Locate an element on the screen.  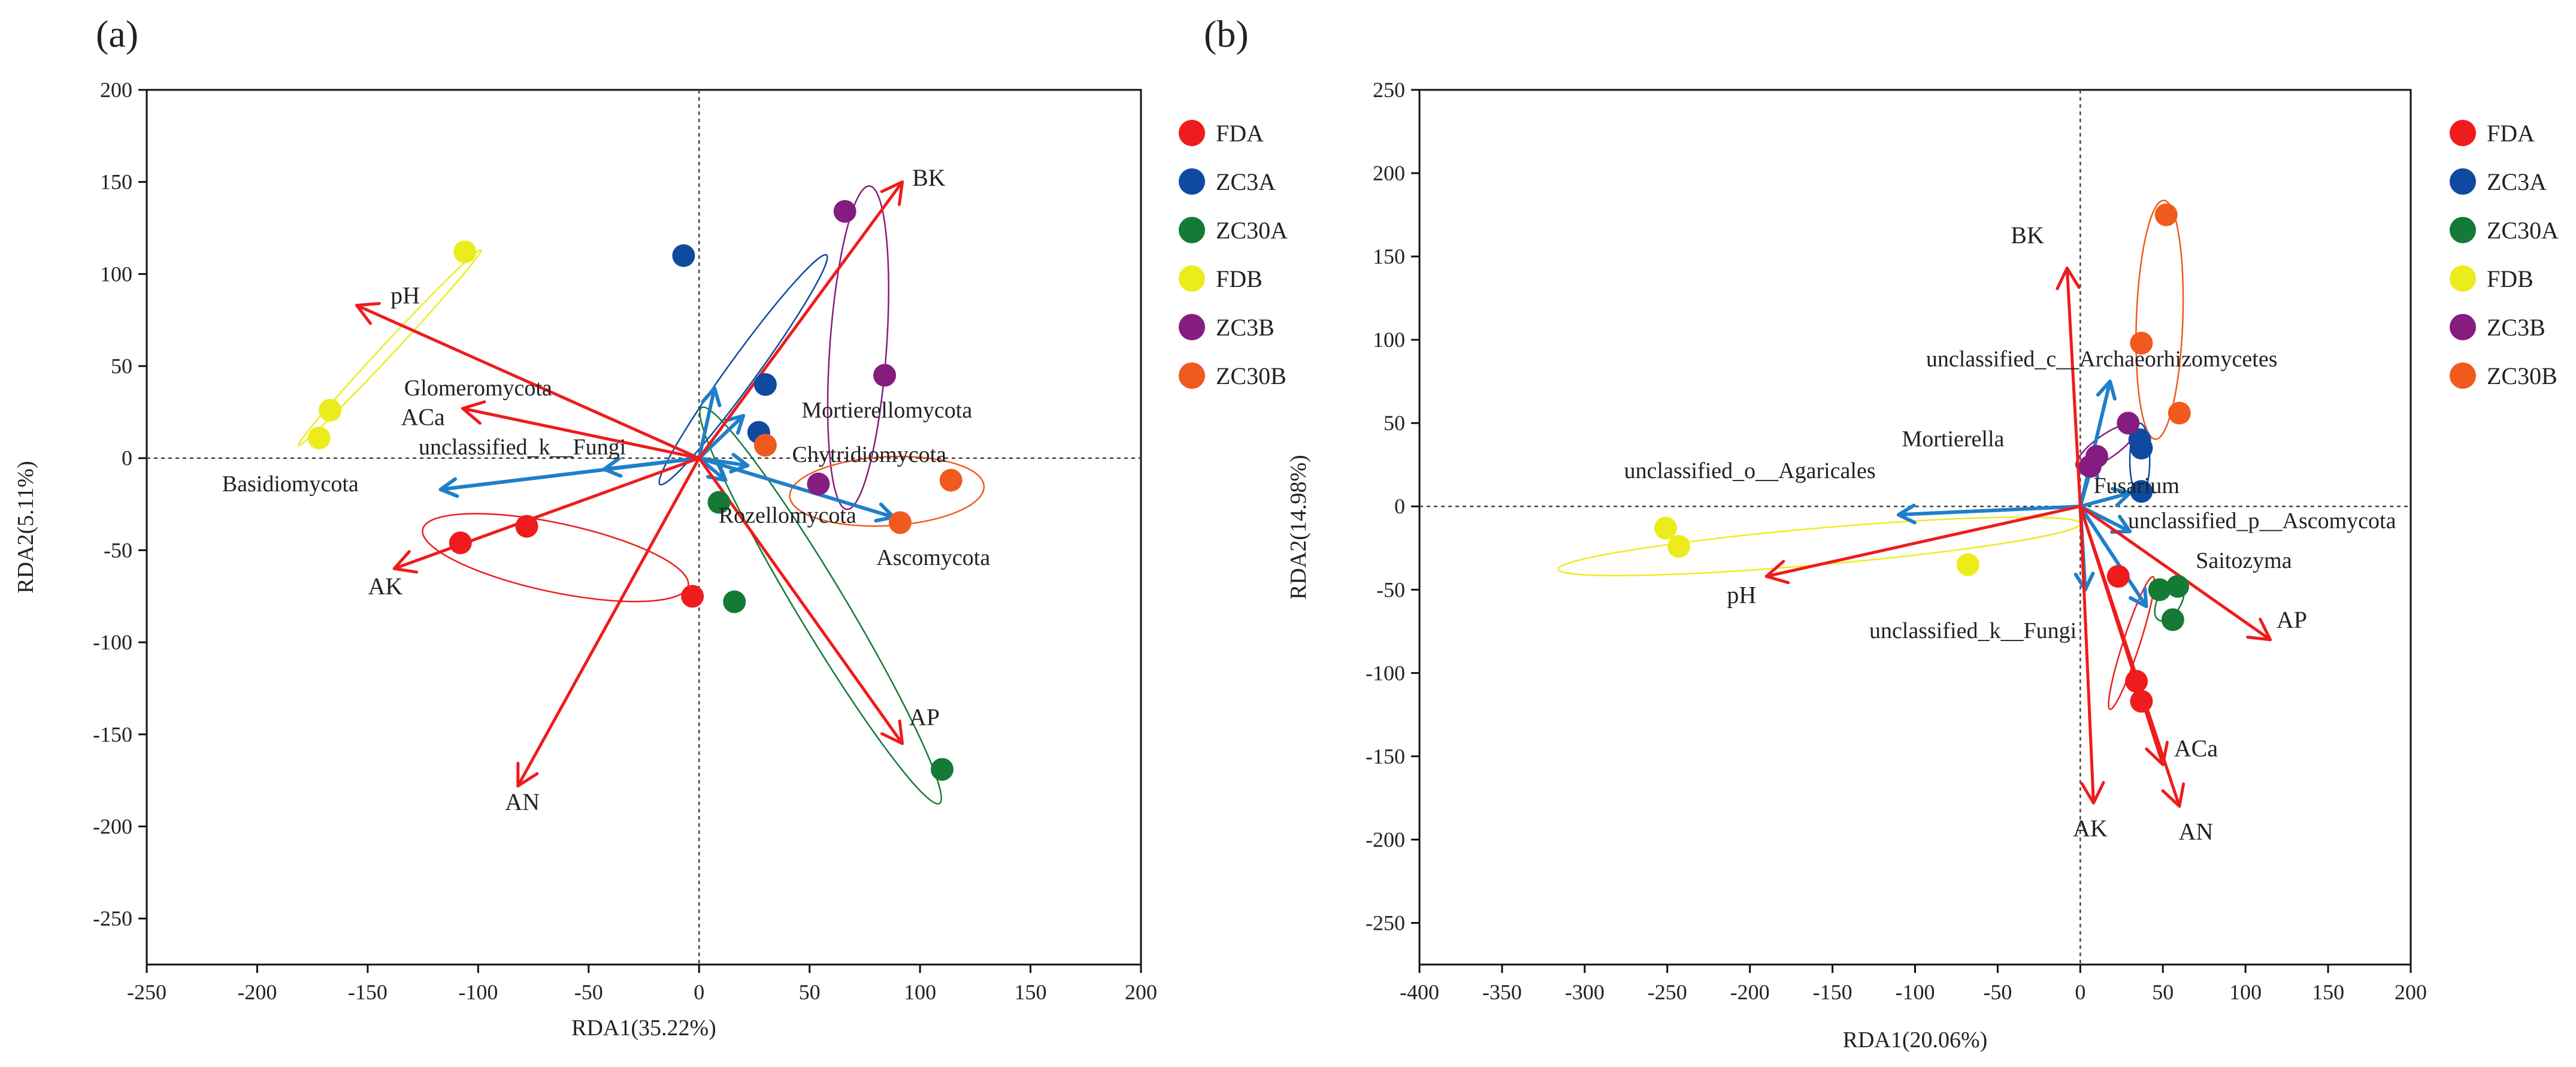
panel-b-env-arrow-ph is located at coordinates (1923, 544).